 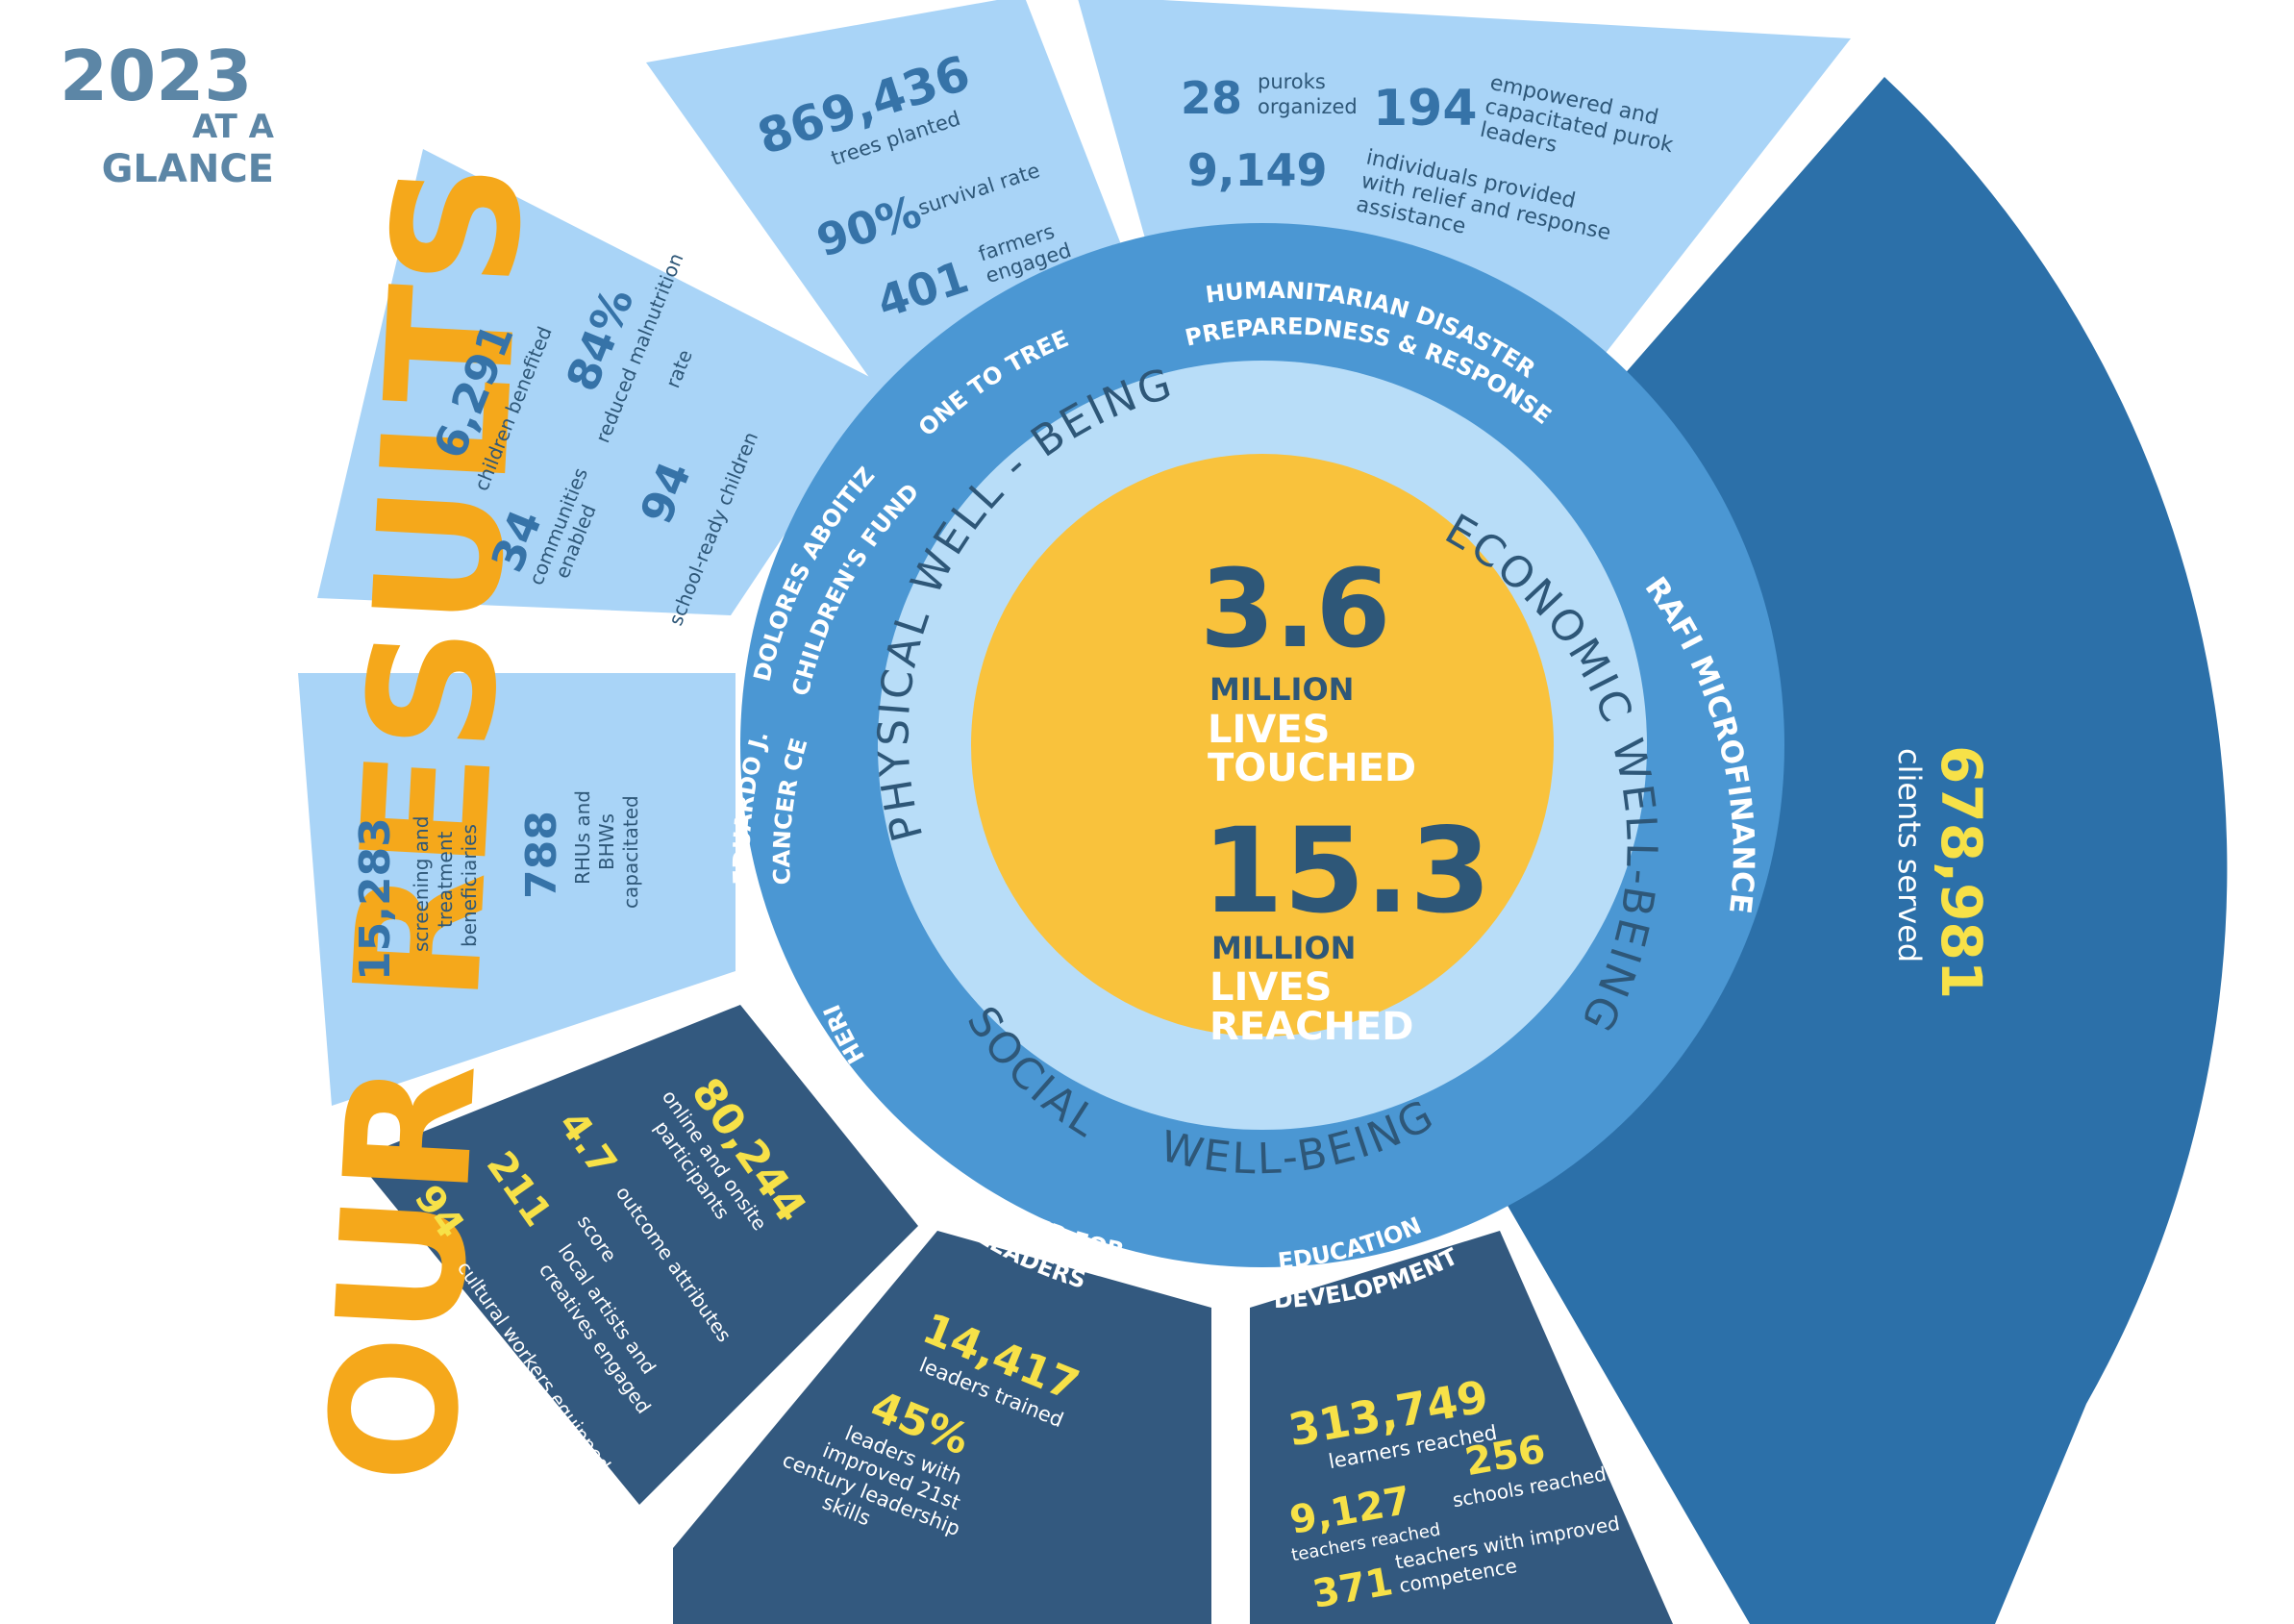 I want to click on screening-value: 15,283, so click(x=375, y=899).